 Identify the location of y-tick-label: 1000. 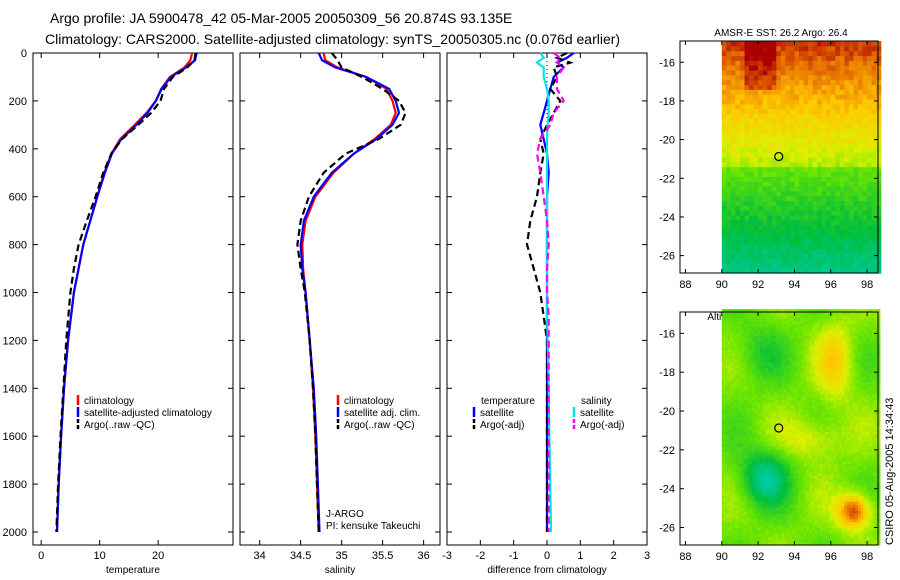
(15, 294).